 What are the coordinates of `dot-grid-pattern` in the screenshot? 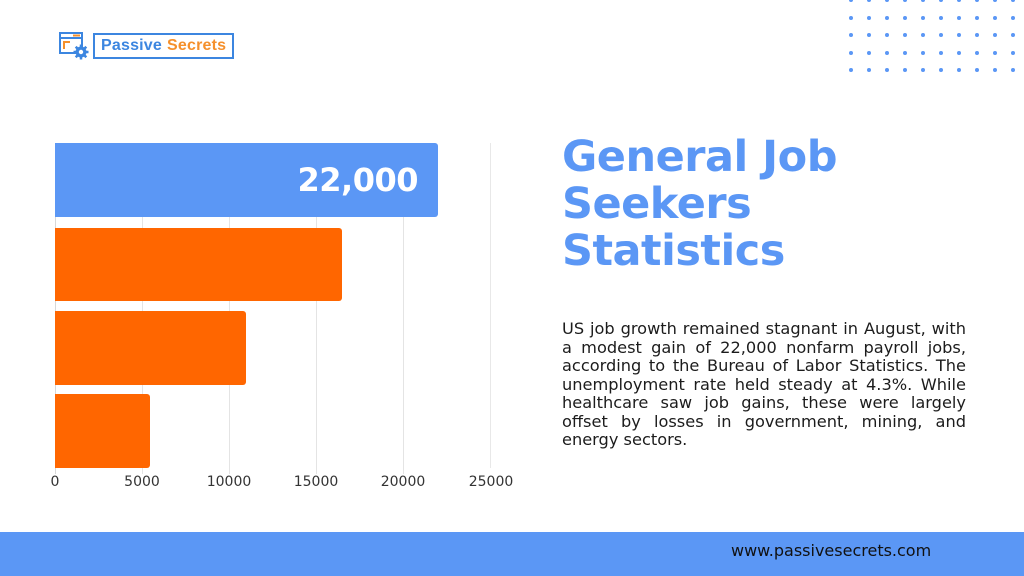 It's located at (932, 41).